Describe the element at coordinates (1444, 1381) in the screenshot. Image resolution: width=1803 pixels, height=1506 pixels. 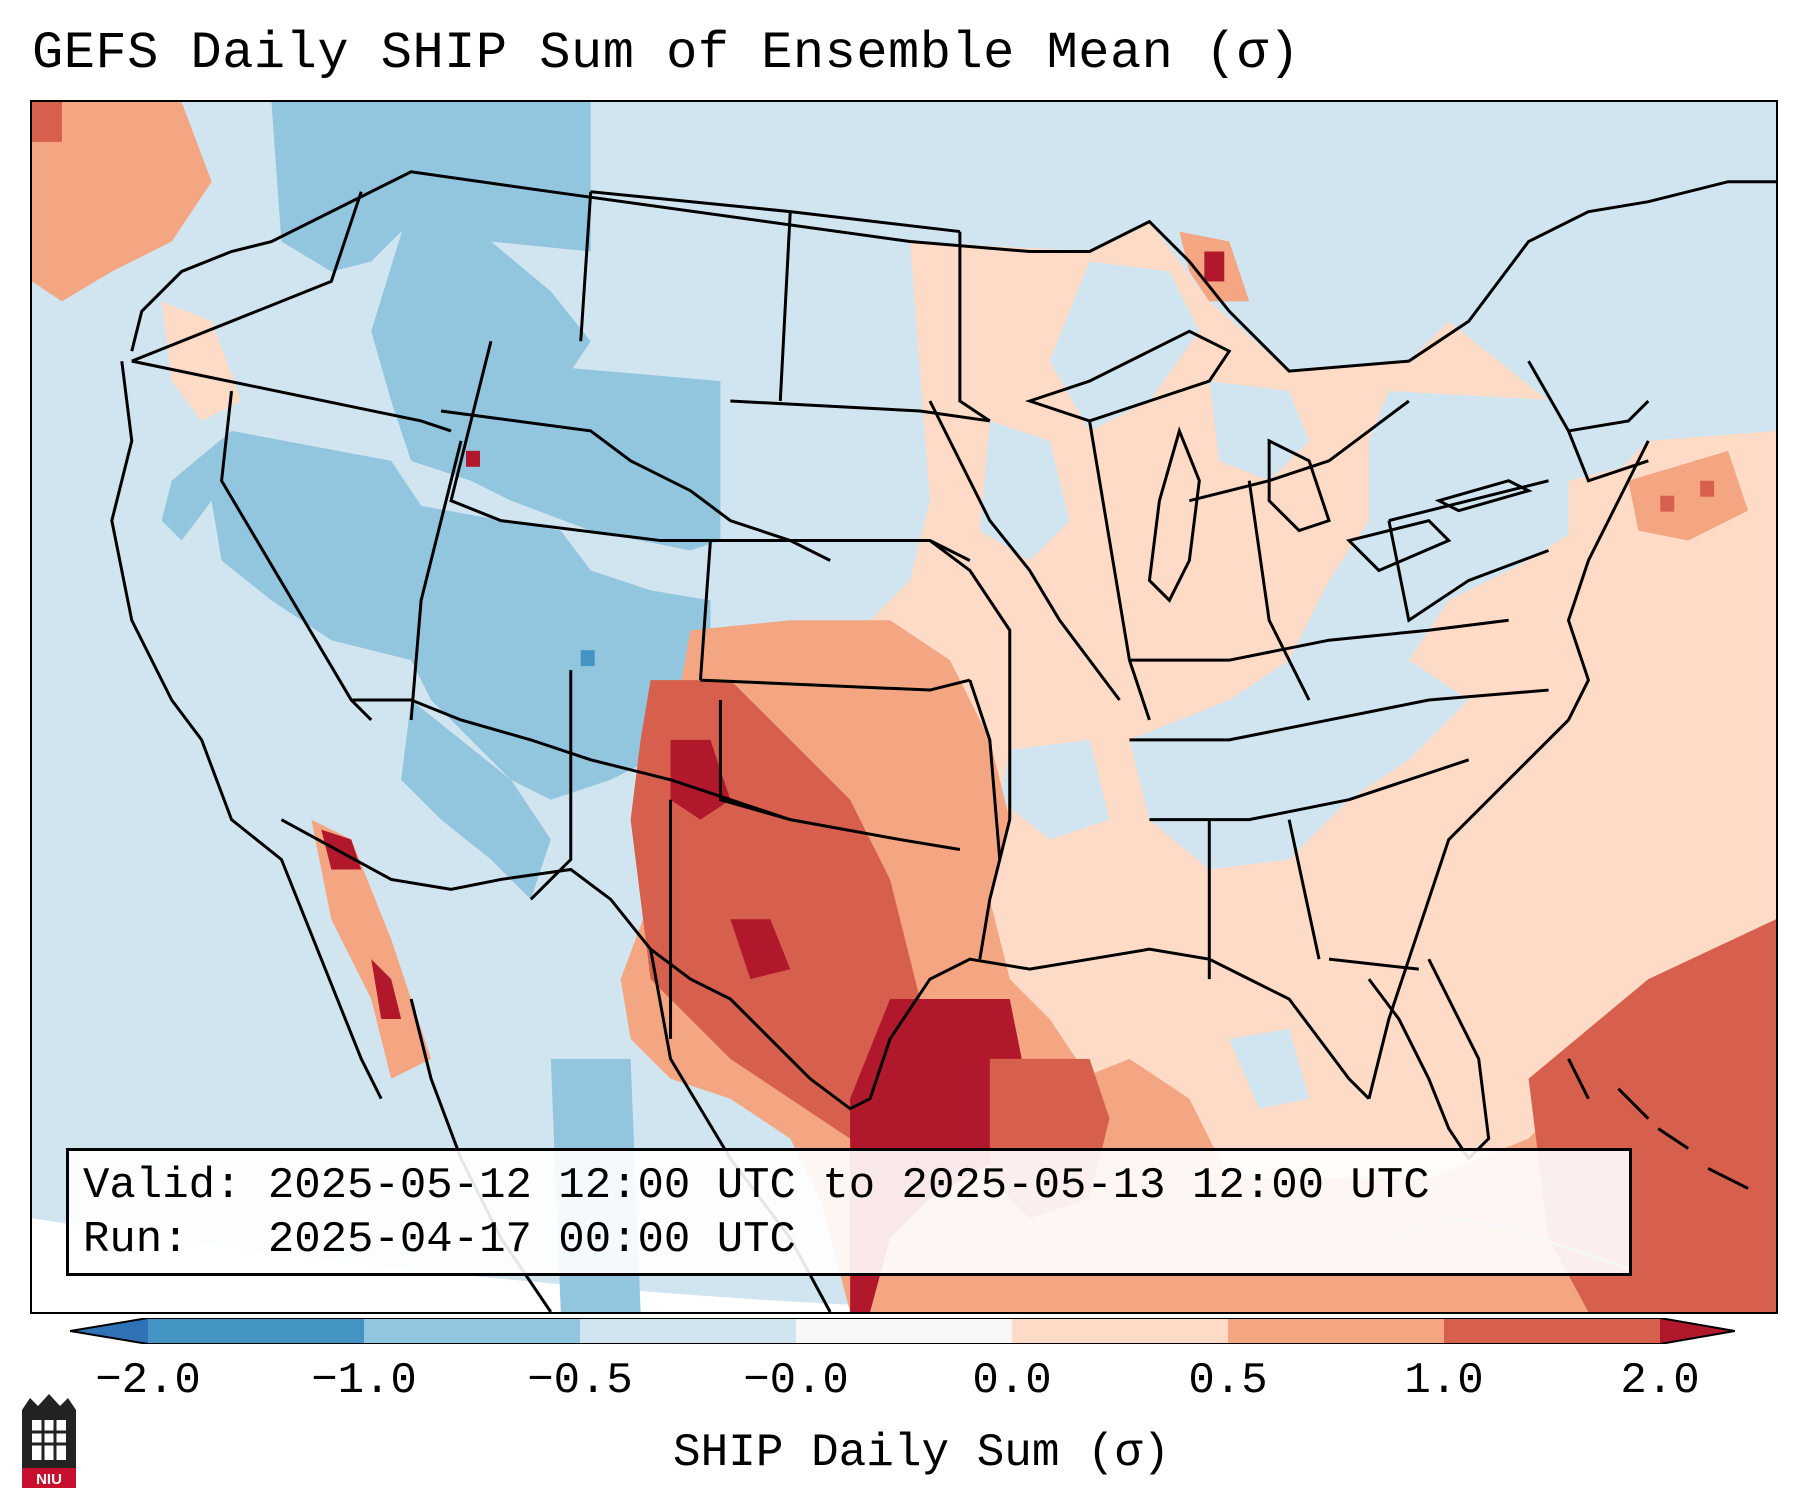
I see `colorbar-tick-label: 1.0` at that location.